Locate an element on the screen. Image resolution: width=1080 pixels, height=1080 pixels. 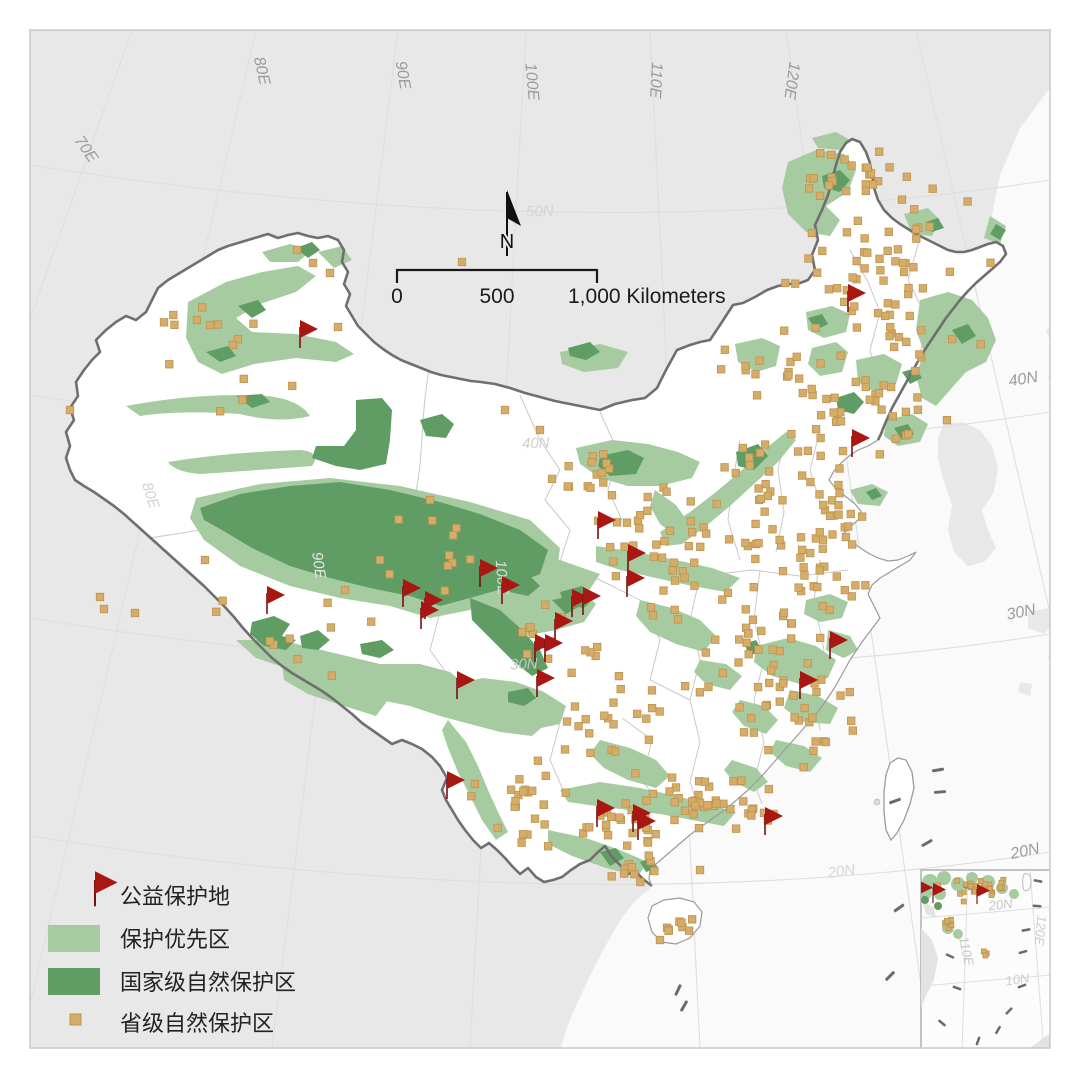
scale-bar-line is located at coordinates (497, 275).